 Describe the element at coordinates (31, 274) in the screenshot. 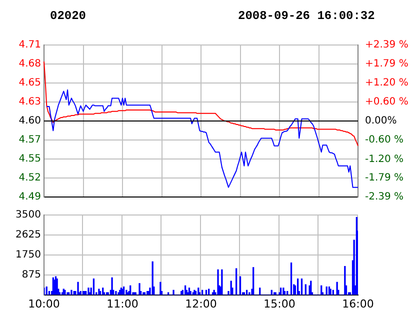

I see `y-tick-label: 875` at that location.